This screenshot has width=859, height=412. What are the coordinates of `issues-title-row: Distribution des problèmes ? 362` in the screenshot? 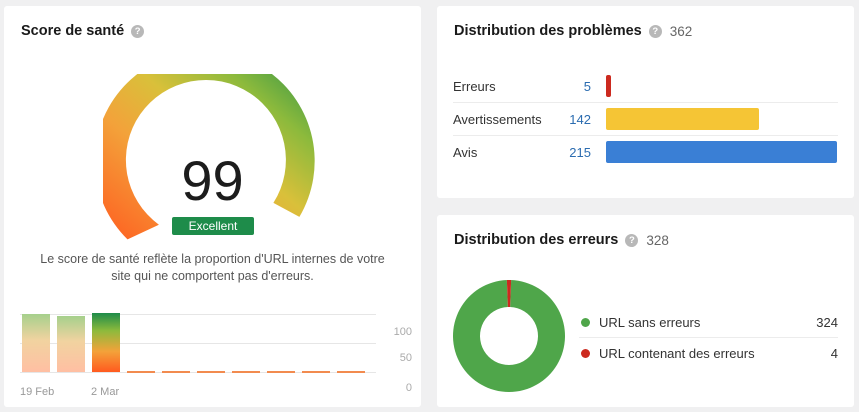 It's located at (573, 31).